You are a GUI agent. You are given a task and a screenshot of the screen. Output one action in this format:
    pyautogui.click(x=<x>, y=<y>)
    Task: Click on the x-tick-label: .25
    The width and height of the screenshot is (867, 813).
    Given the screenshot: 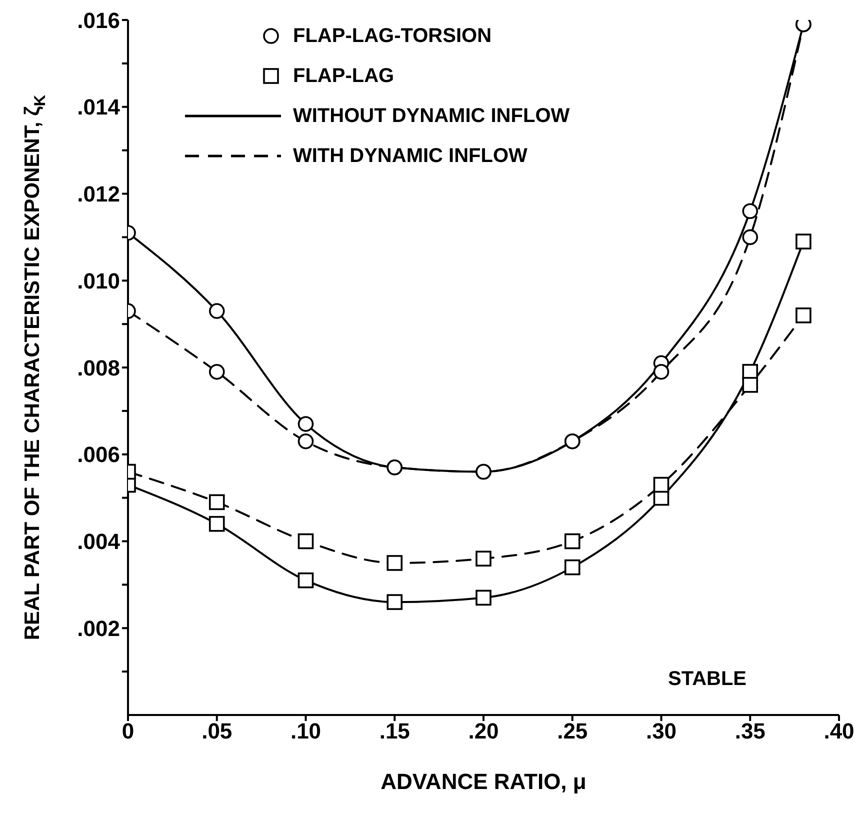 What is the action you would take?
    pyautogui.click(x=572, y=731)
    